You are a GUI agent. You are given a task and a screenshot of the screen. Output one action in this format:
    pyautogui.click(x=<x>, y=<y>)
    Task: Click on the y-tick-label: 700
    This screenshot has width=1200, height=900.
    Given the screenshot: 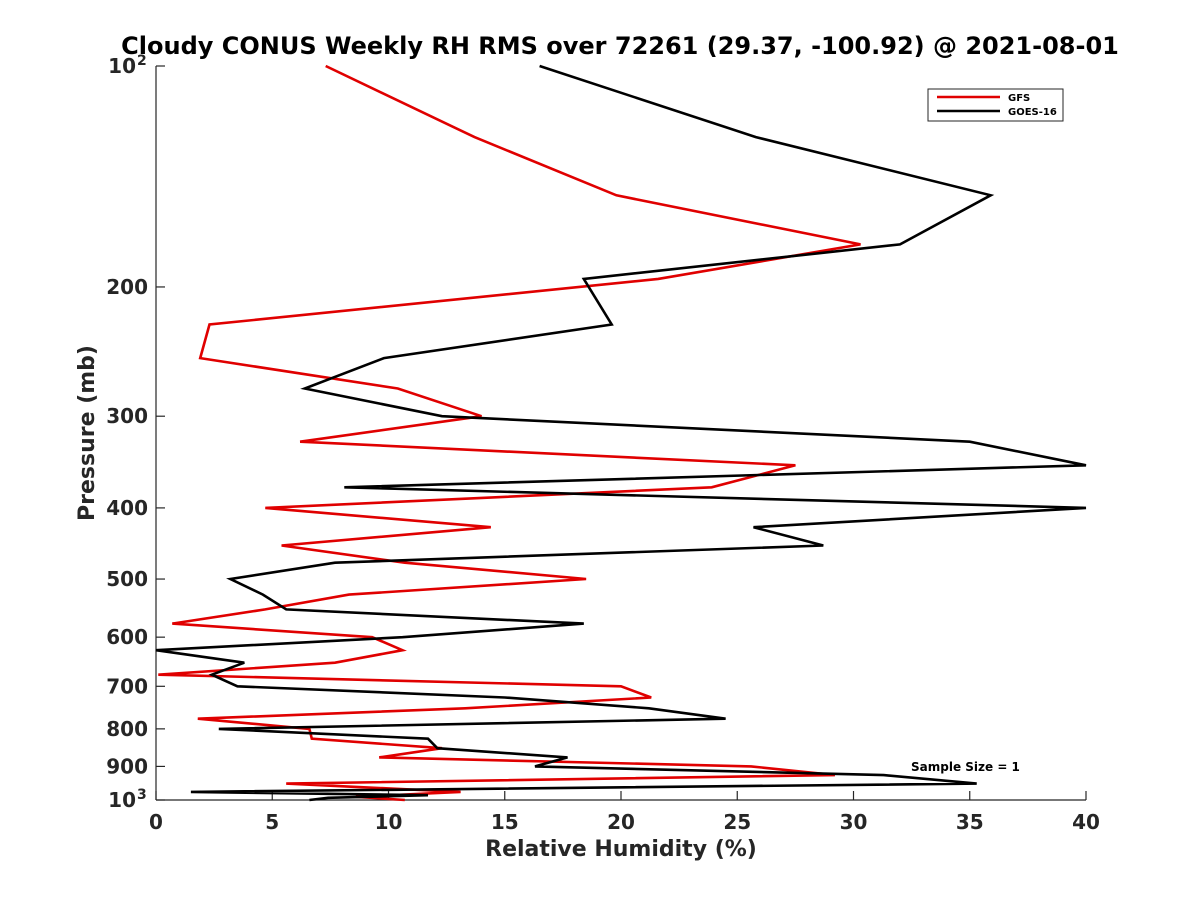 What is the action you would take?
    pyautogui.click(x=127, y=686)
    